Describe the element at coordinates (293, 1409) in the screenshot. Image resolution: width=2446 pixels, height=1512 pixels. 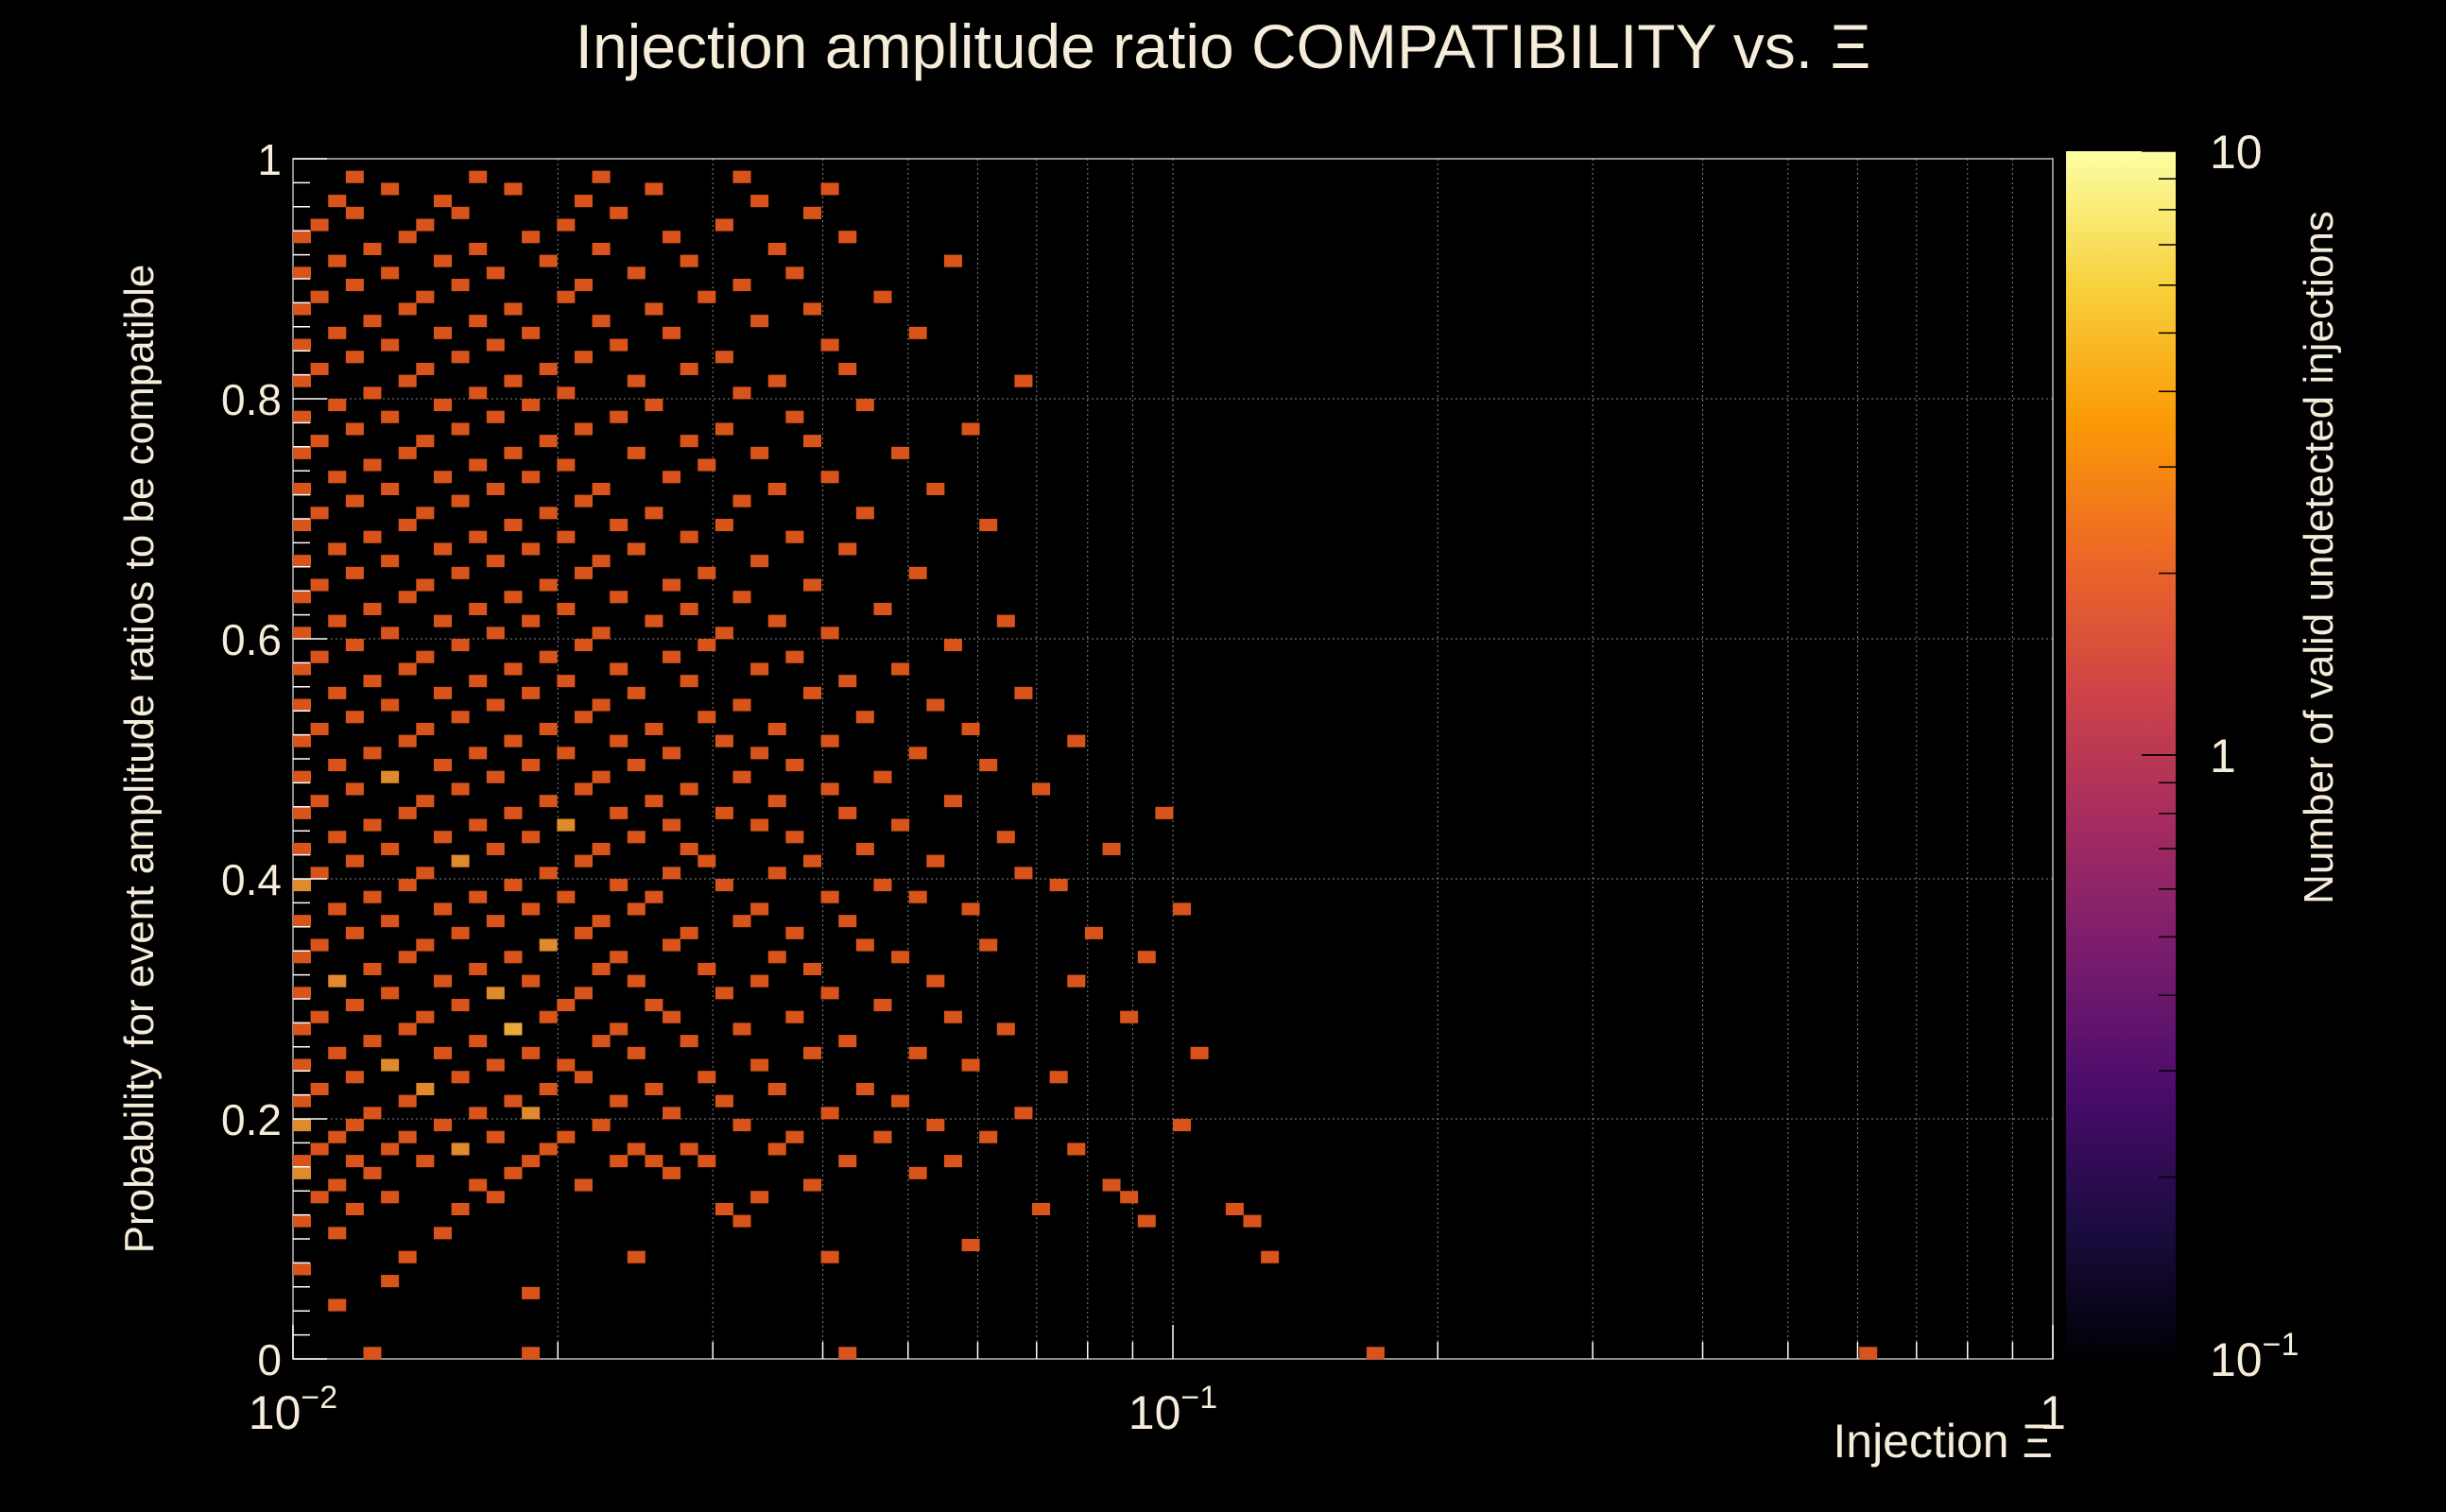
I see `x-tick-label: 10−2` at that location.